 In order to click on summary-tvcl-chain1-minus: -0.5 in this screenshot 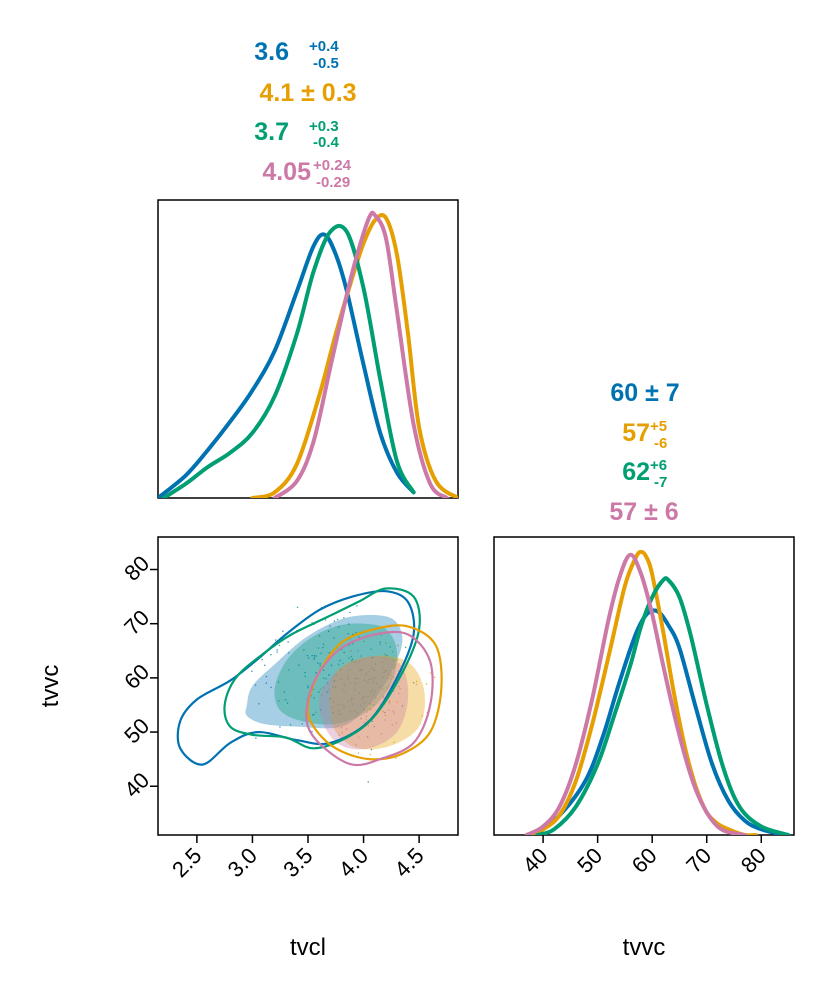, I will do `click(326, 63)`.